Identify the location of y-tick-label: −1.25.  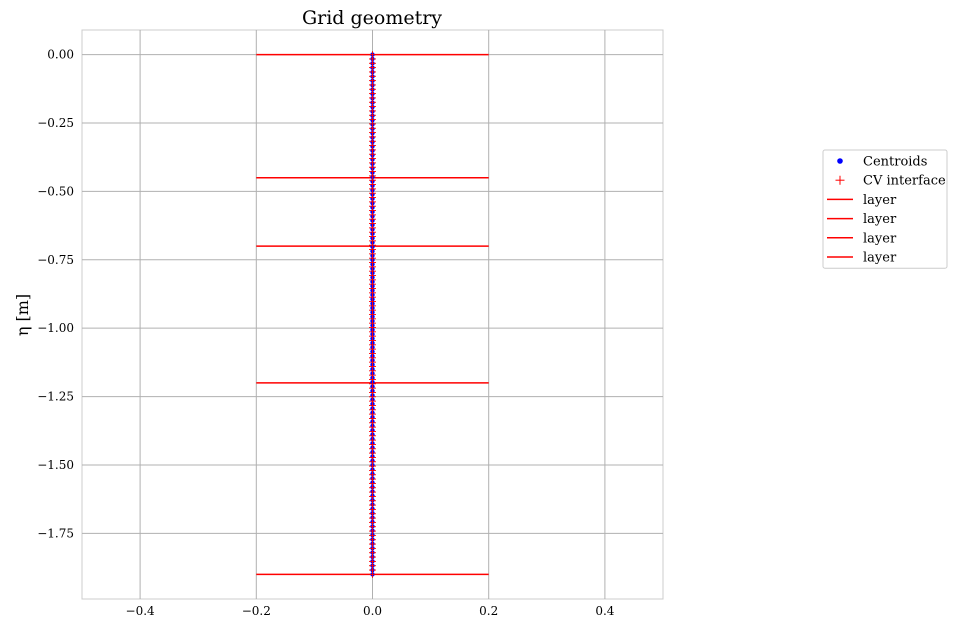
(55, 397).